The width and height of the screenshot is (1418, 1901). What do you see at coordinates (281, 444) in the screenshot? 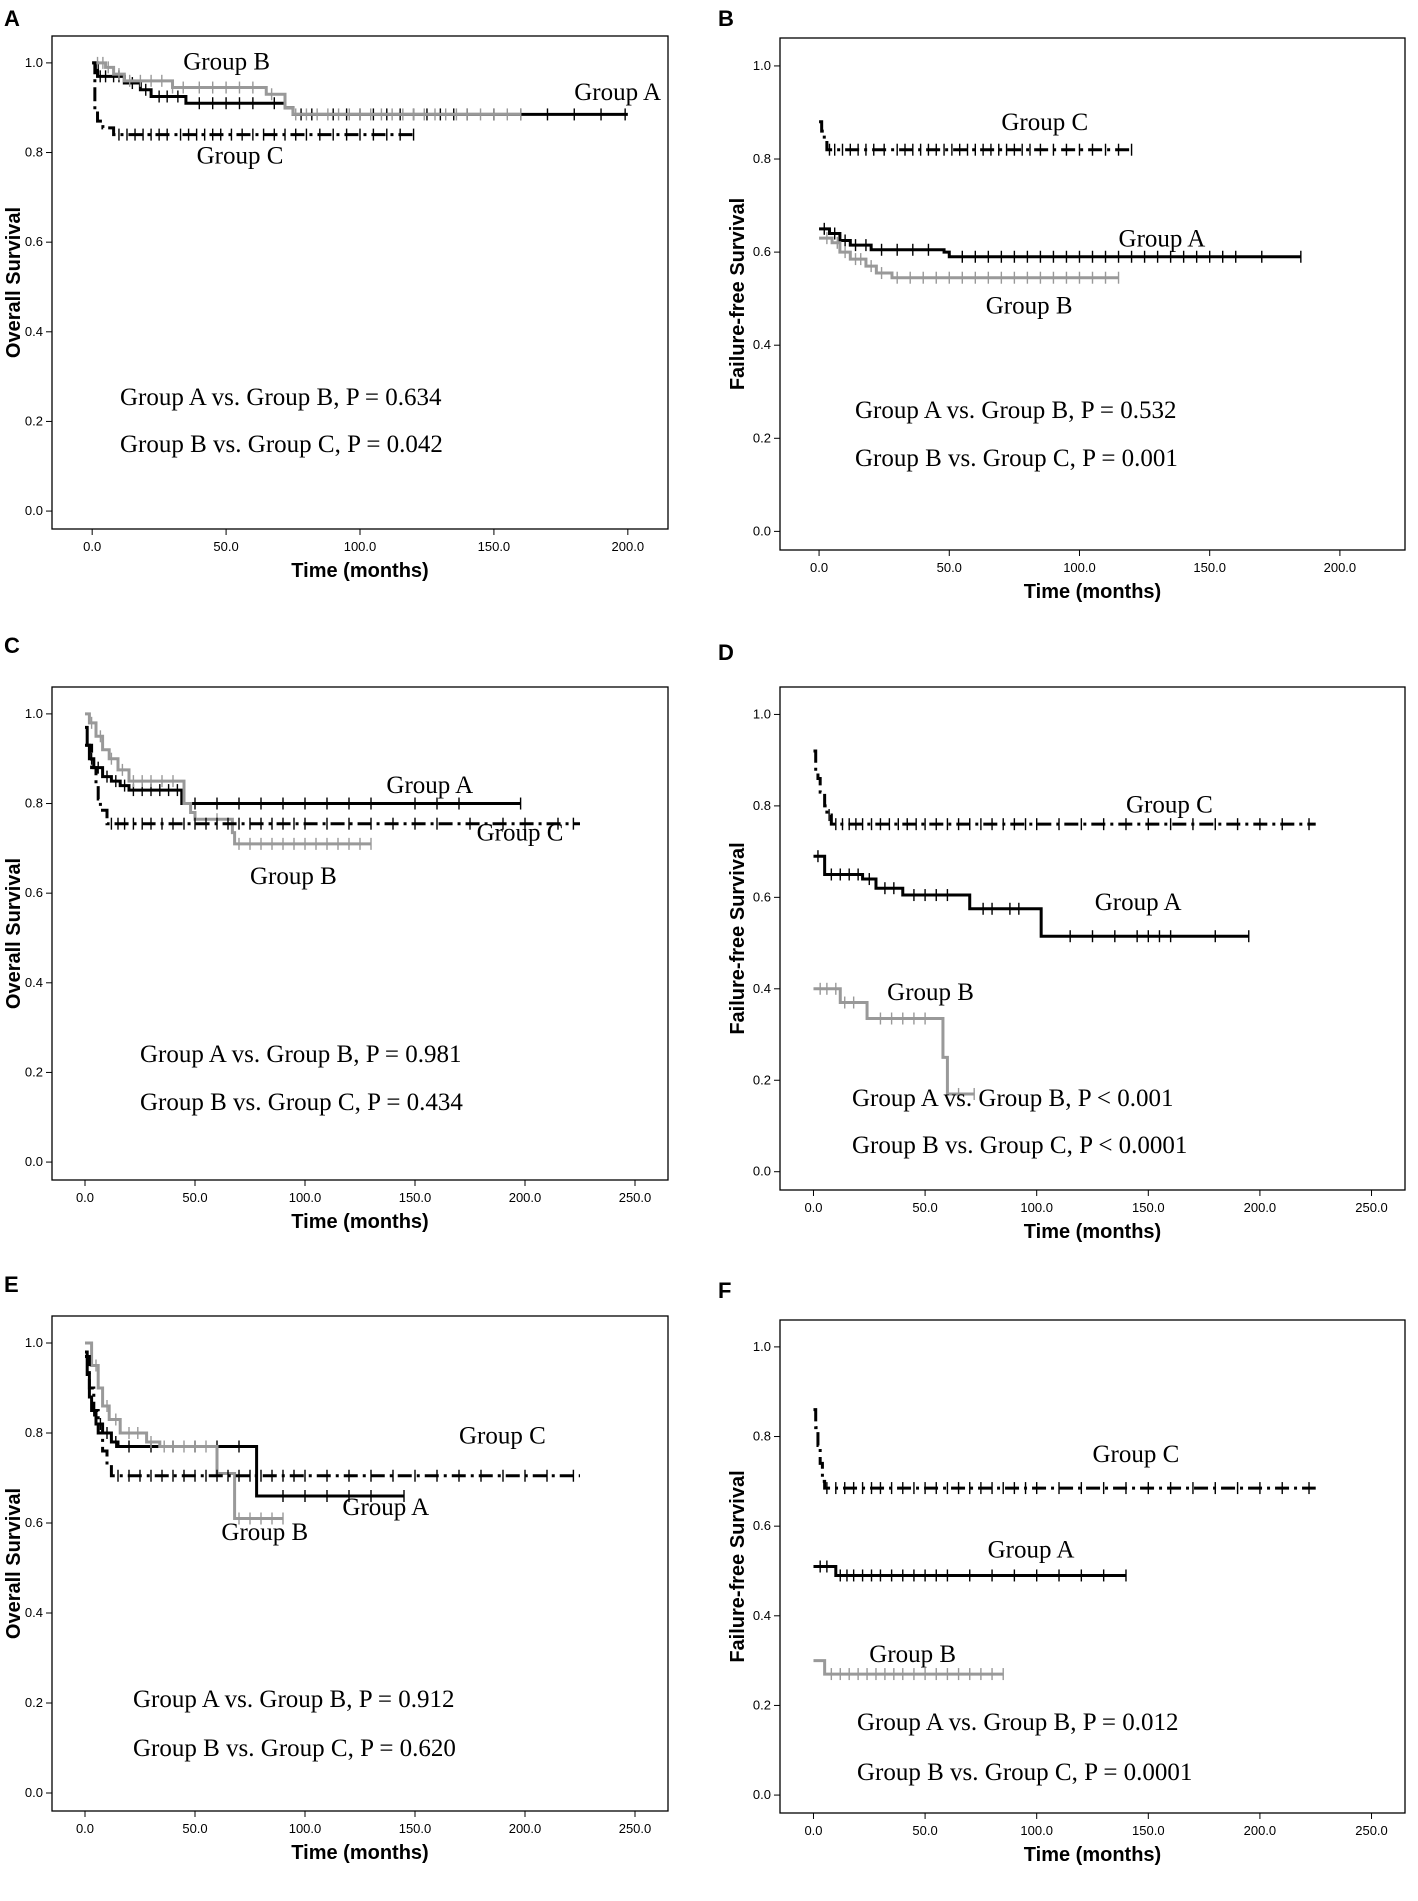
I see `p-value-annotation: Group B vs. Group C, P = 0.042` at bounding box center [281, 444].